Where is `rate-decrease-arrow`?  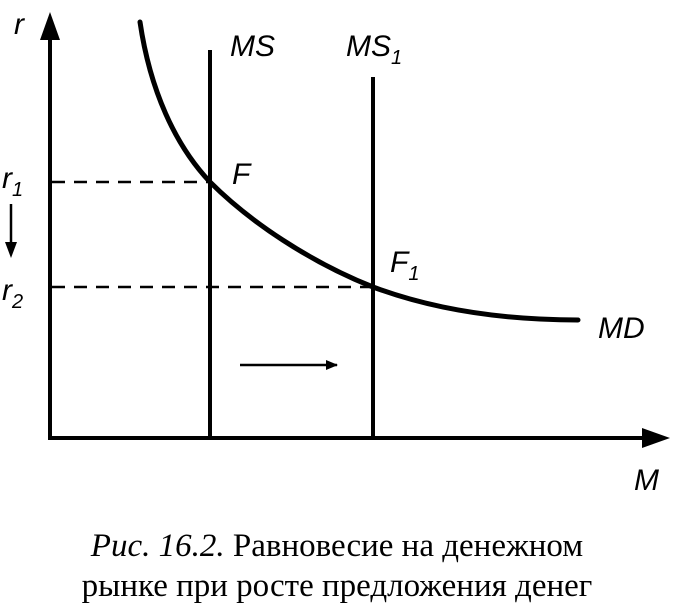 rate-decrease-arrow is located at coordinates (11, 231).